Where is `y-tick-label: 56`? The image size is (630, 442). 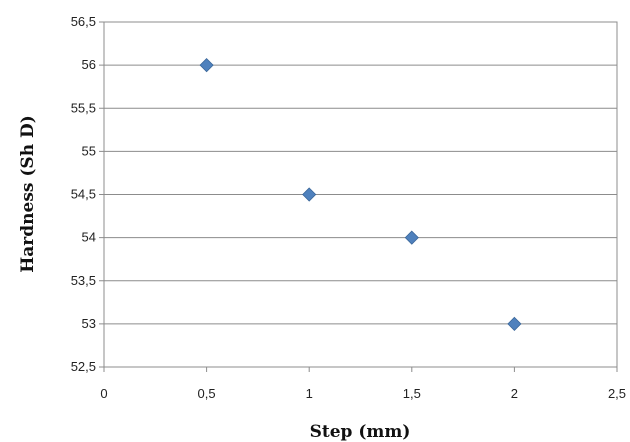 y-tick-label: 56 is located at coordinates (89, 64).